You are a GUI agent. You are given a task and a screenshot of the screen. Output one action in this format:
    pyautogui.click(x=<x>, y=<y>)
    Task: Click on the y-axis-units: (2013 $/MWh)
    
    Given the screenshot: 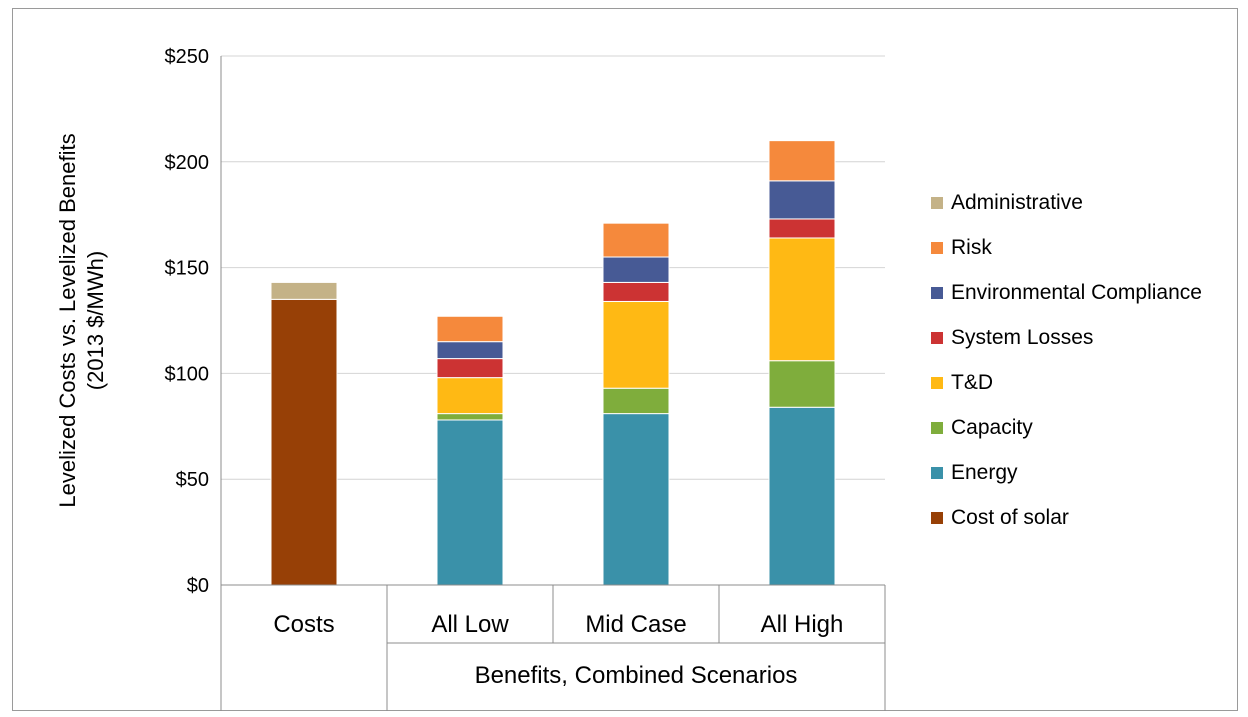 What is the action you would take?
    pyautogui.click(x=95, y=320)
    